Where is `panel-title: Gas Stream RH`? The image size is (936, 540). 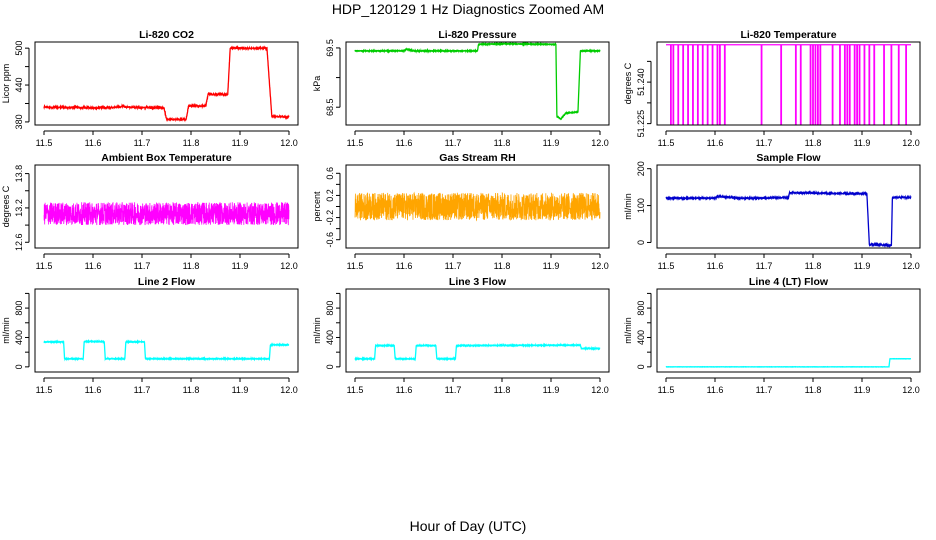
panel-title: Gas Stream RH is located at coordinates (477, 158).